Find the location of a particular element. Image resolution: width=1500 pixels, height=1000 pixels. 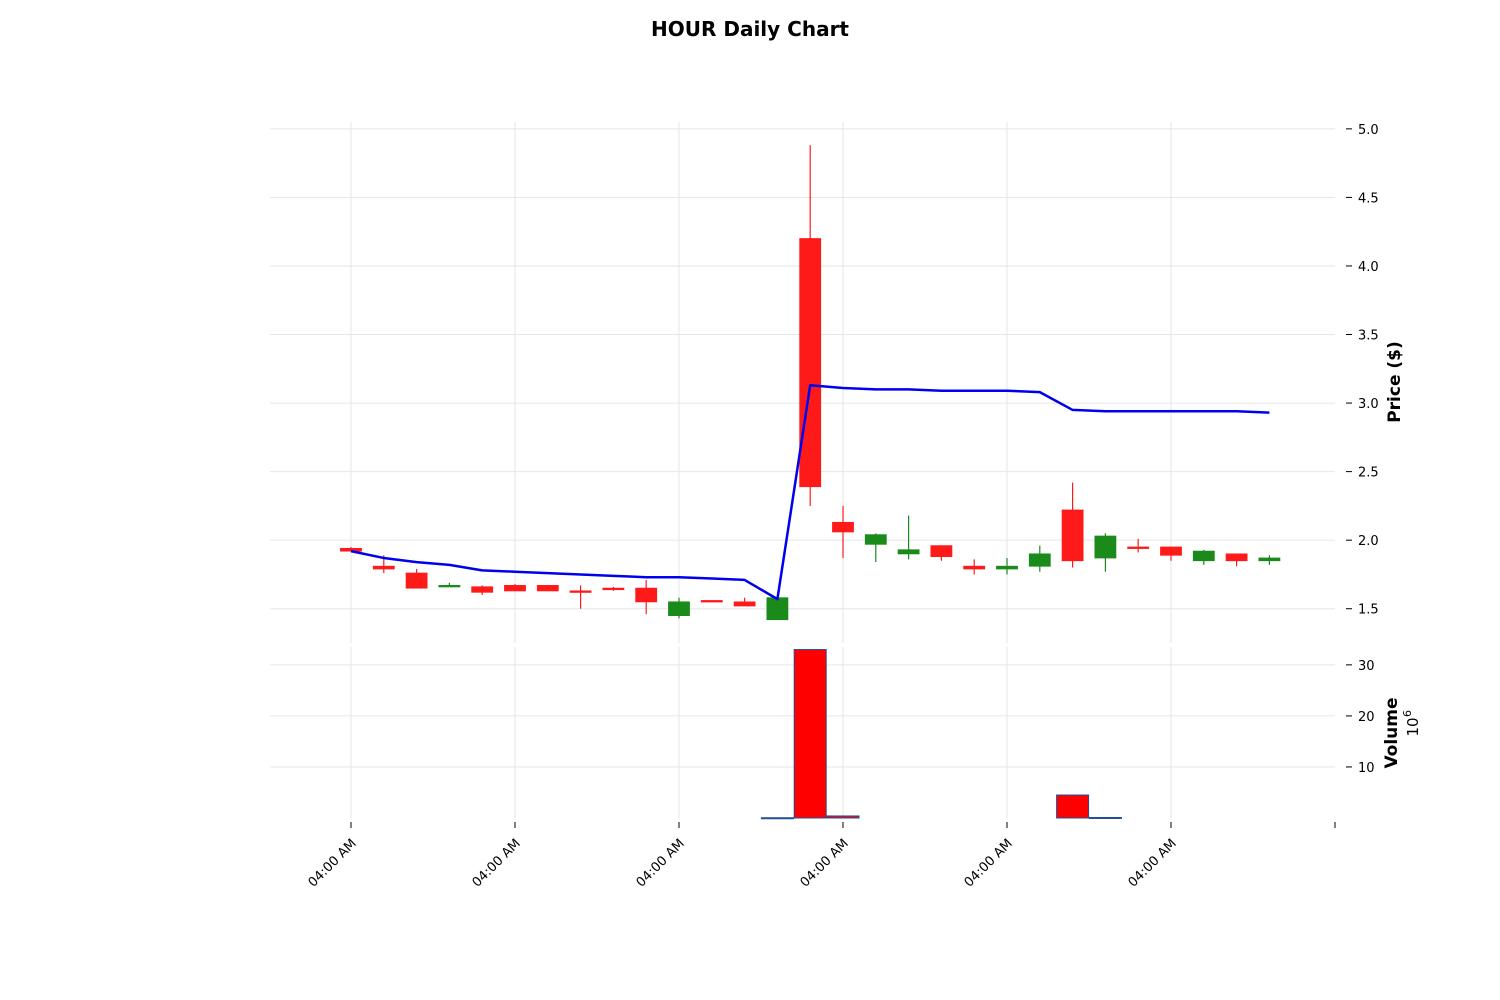

price-tick-label: 2.0 is located at coordinates (1368, 541).